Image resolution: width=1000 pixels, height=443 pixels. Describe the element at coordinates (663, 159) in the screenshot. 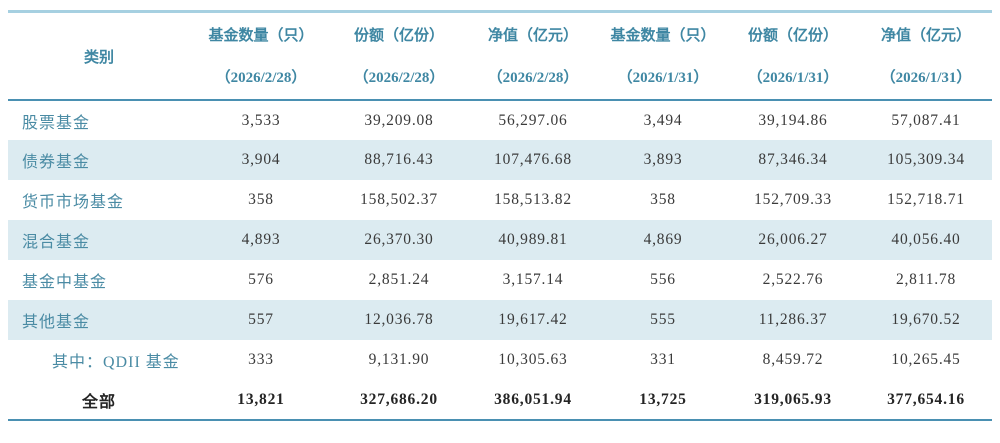

I see `cell: 3,893` at that location.